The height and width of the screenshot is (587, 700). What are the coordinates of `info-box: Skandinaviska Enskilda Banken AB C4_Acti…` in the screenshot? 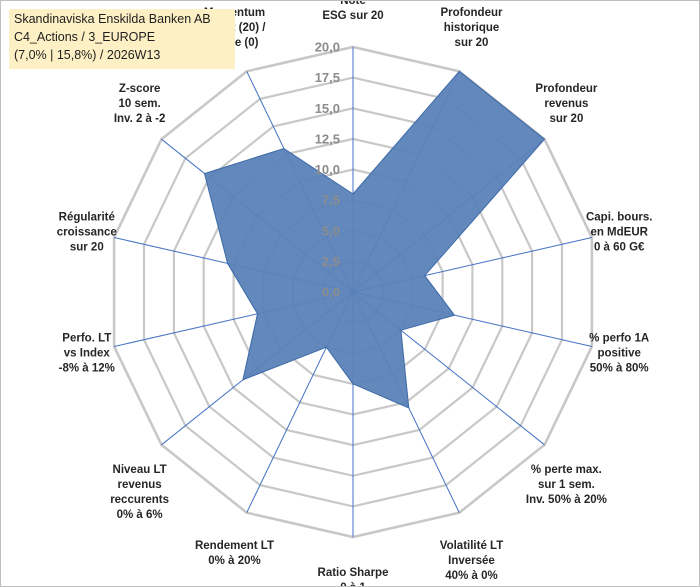 It's located at (122, 39).